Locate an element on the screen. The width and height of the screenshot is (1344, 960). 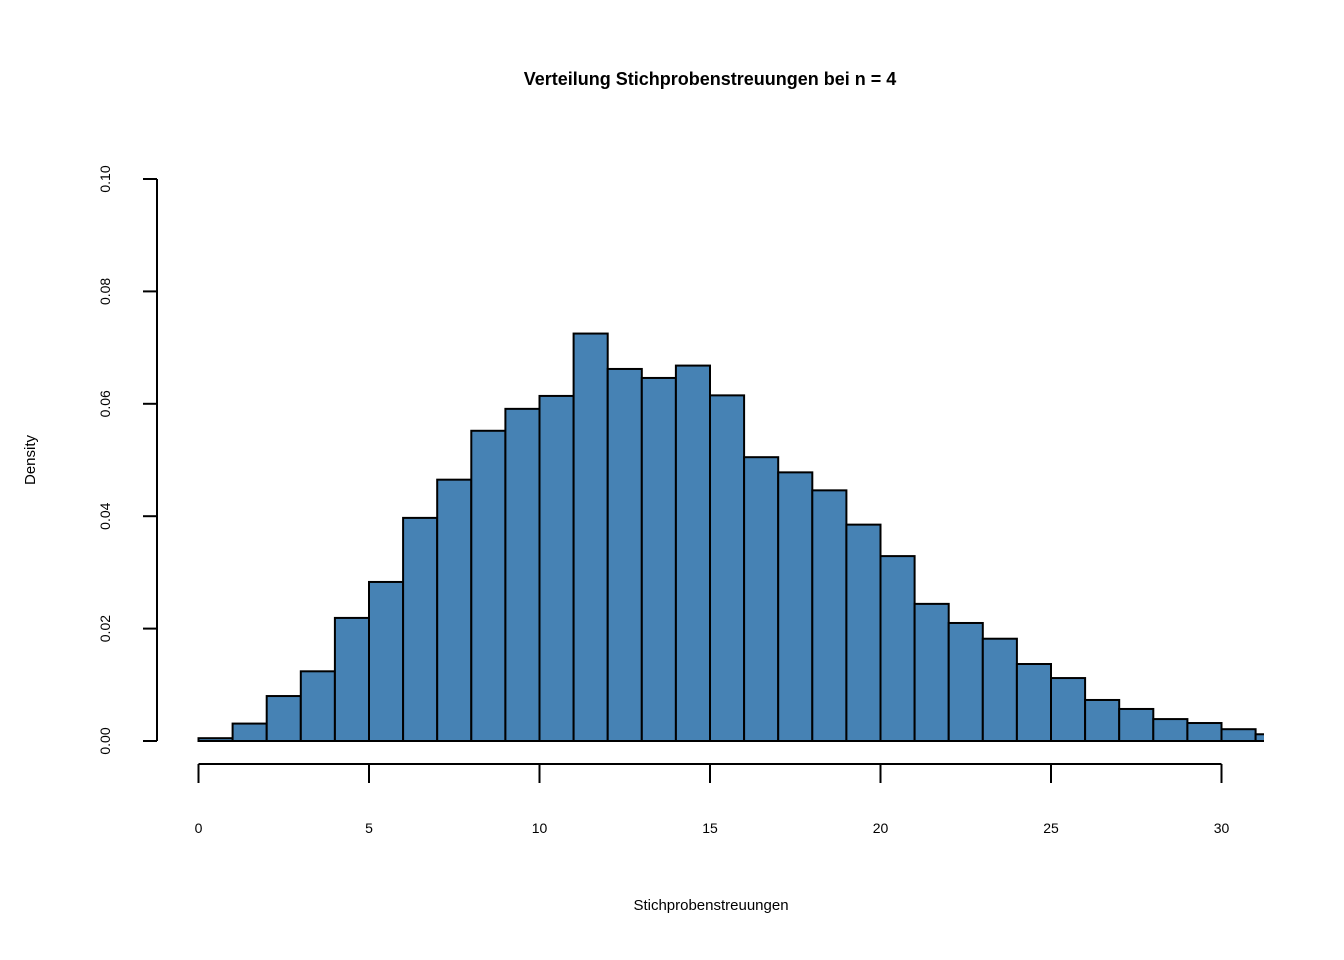
x-tick-label-6: 30 is located at coordinates (1222, 828).